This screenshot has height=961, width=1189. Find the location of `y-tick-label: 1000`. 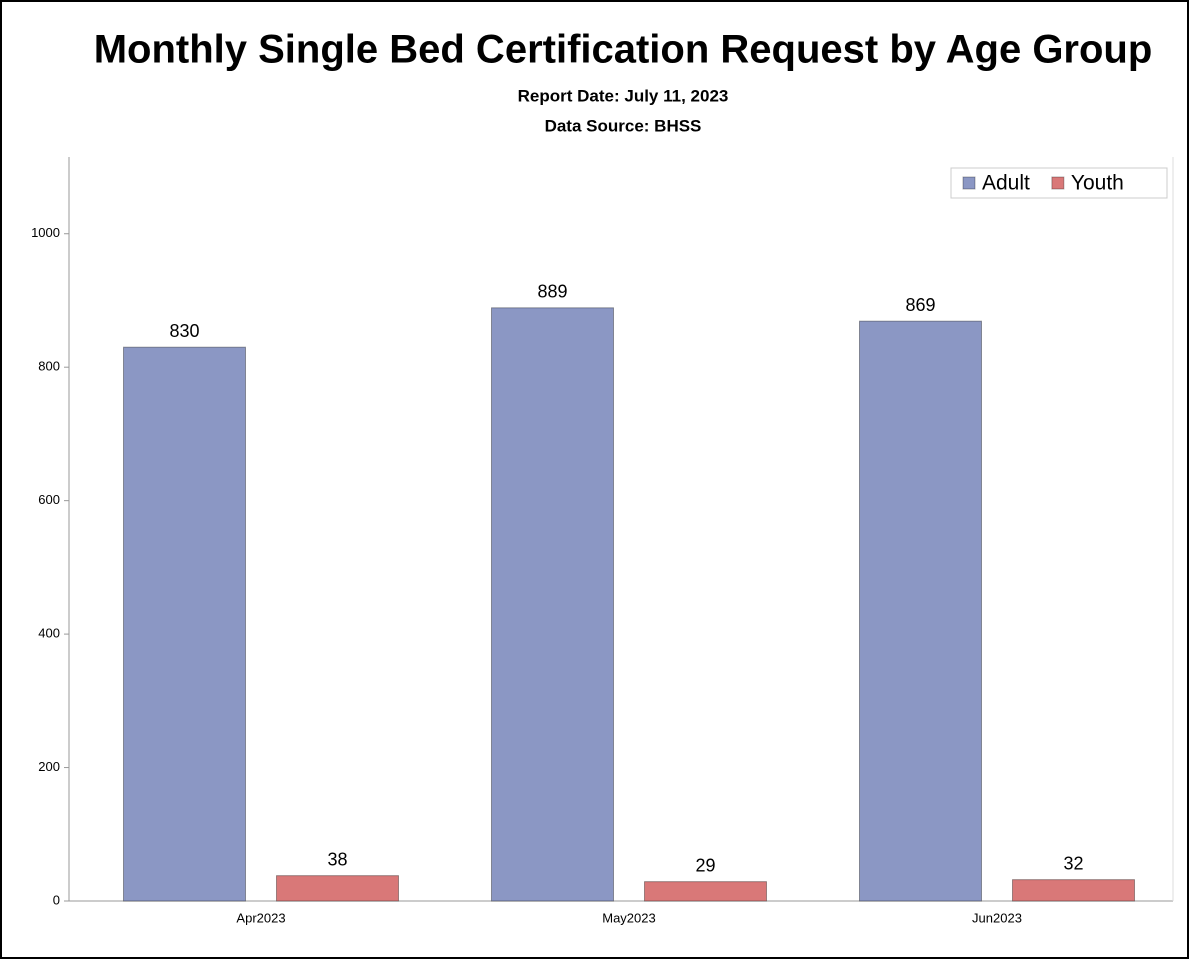

y-tick-label: 1000 is located at coordinates (45, 232).